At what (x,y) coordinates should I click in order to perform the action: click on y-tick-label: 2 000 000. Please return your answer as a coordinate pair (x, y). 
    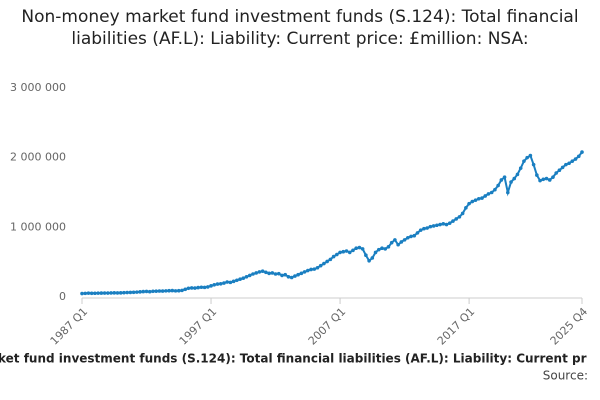
    Looking at the image, I should click on (38, 157).